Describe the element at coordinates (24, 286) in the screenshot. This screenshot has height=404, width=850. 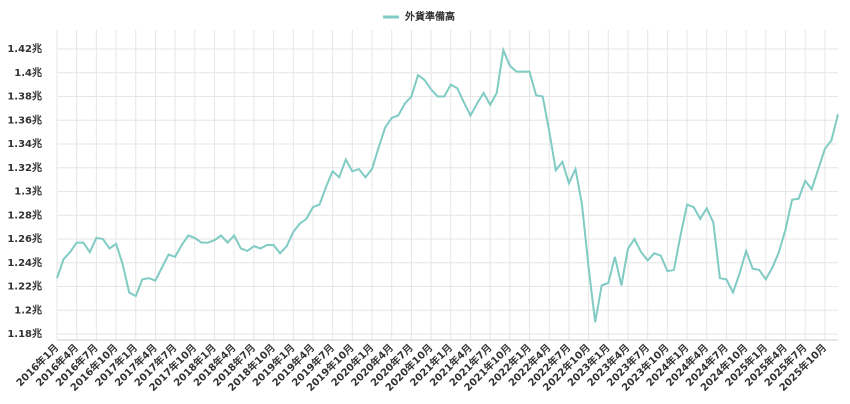
I see `y-tick-label: 1.22兆` at that location.